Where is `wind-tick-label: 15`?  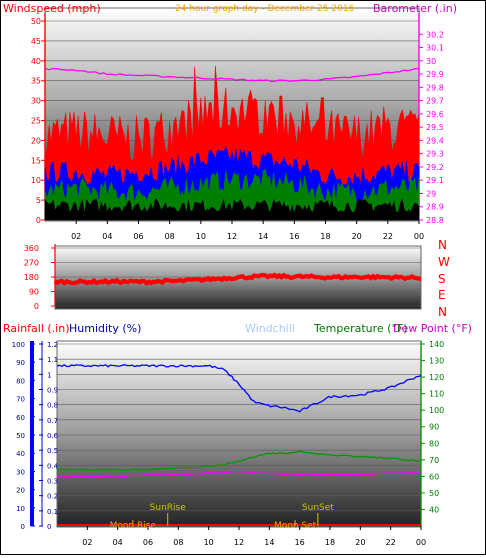 wind-tick-label: 15 is located at coordinates (36, 160).